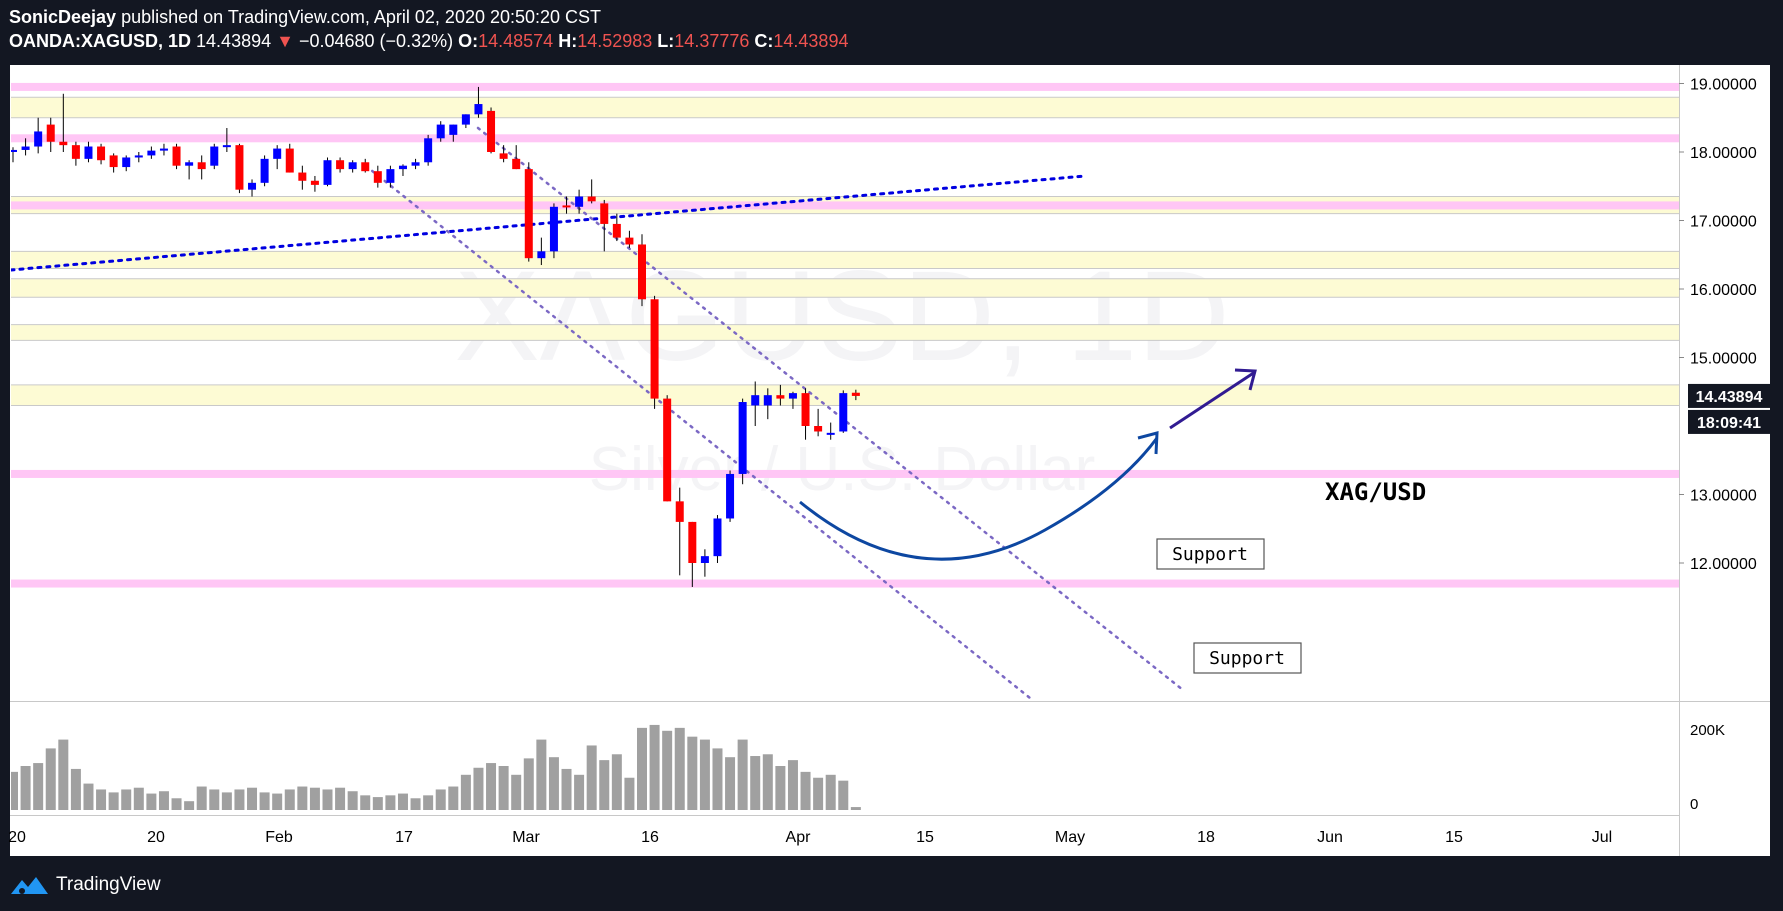 This screenshot has height=911, width=1783. What do you see at coordinates (63, 17) in the screenshot?
I see `author-name: SonicDeejay` at bounding box center [63, 17].